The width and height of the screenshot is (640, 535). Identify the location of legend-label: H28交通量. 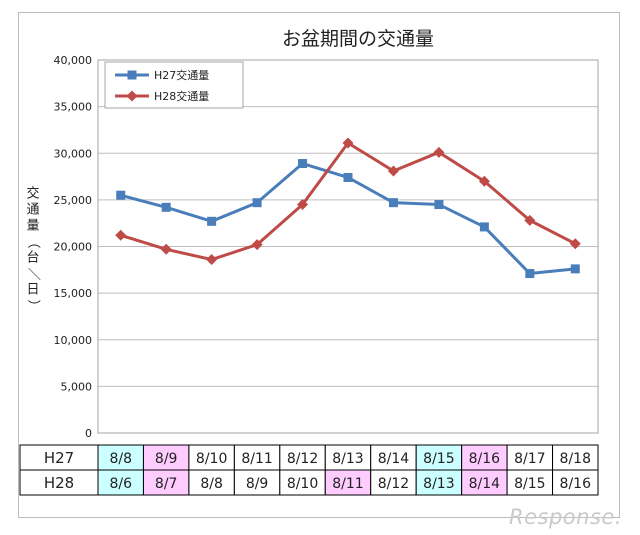
(181, 96).